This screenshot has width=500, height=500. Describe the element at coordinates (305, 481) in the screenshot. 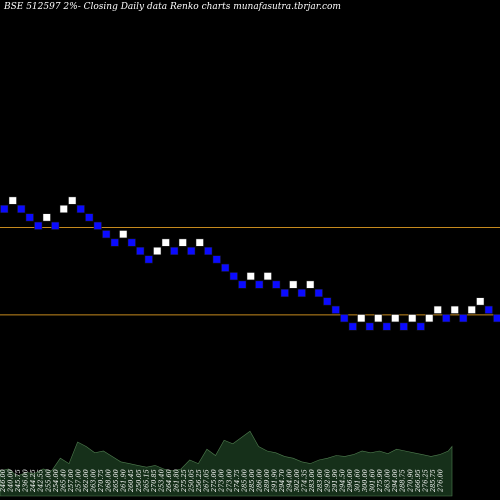

I see `volume-price-label: 274.35` at that location.